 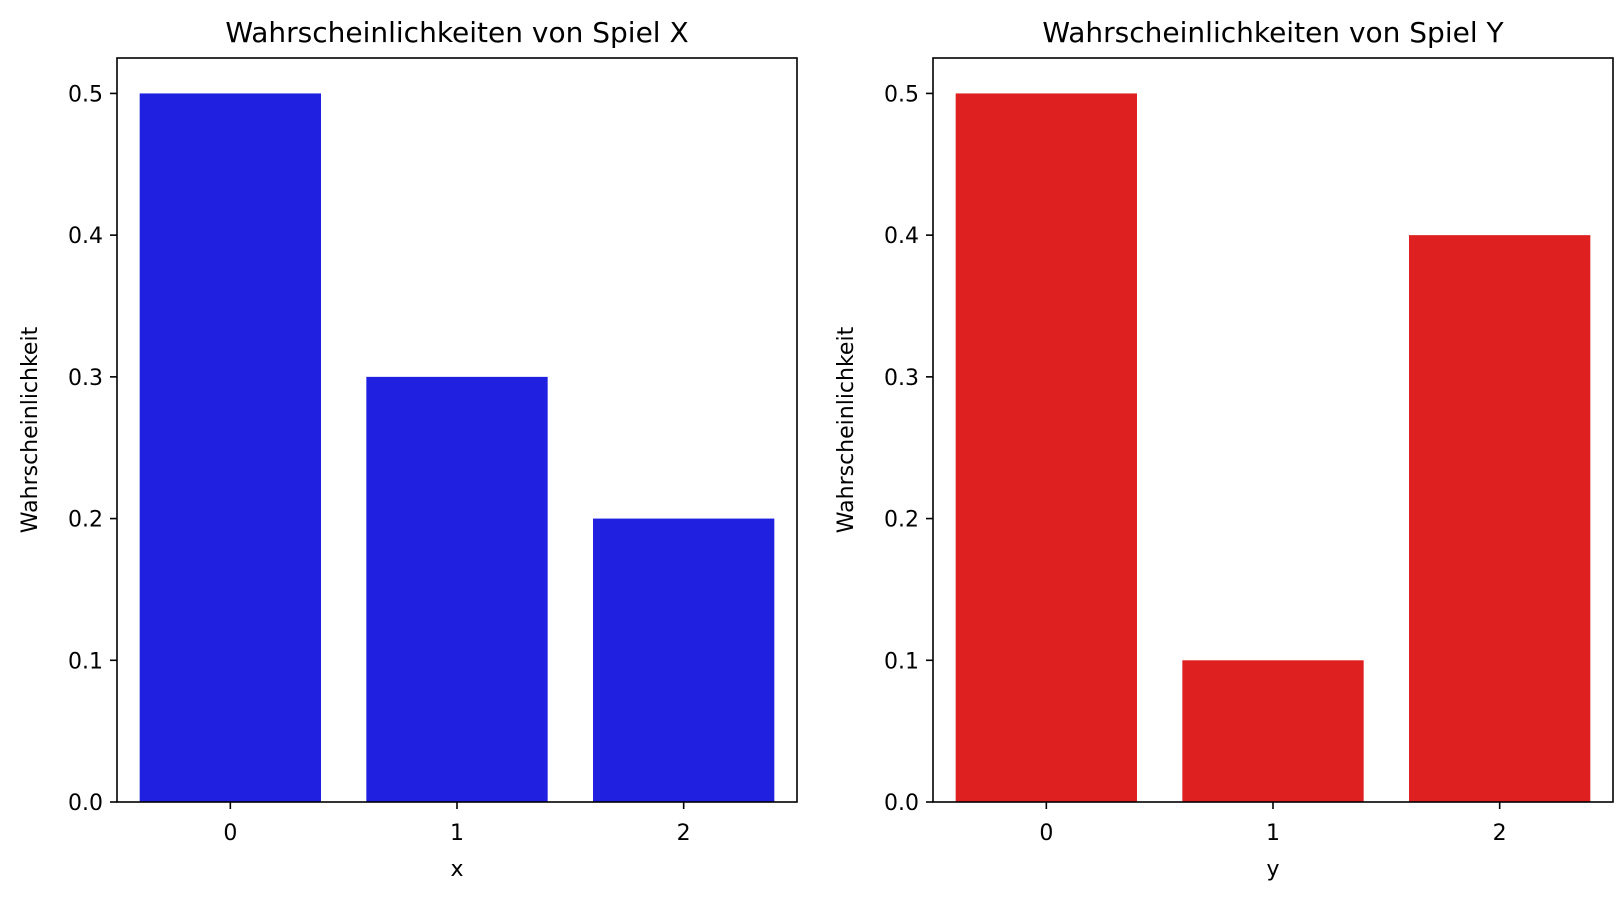 What do you see at coordinates (1272, 869) in the screenshot?
I see `x-axis-label: y` at bounding box center [1272, 869].